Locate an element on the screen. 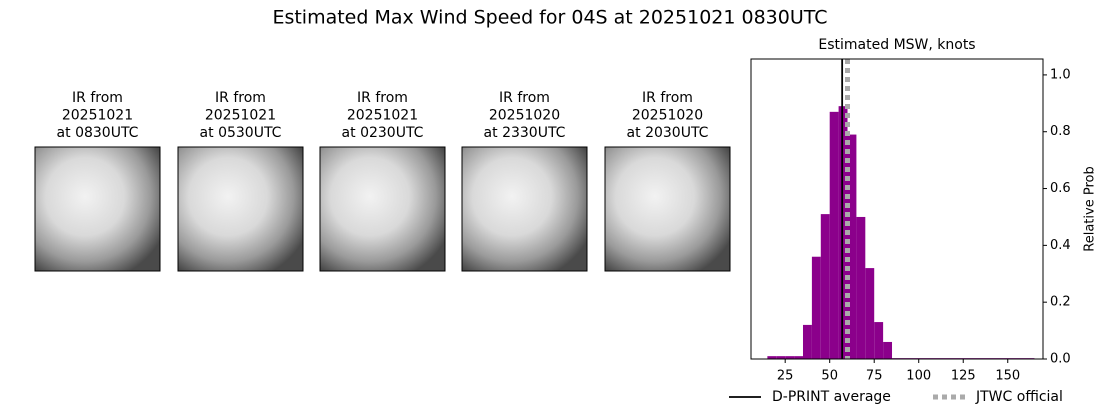 Image resolution: width=1100 pixels, height=413 pixels. y-tick-label: 0.6 is located at coordinates (1060, 188).